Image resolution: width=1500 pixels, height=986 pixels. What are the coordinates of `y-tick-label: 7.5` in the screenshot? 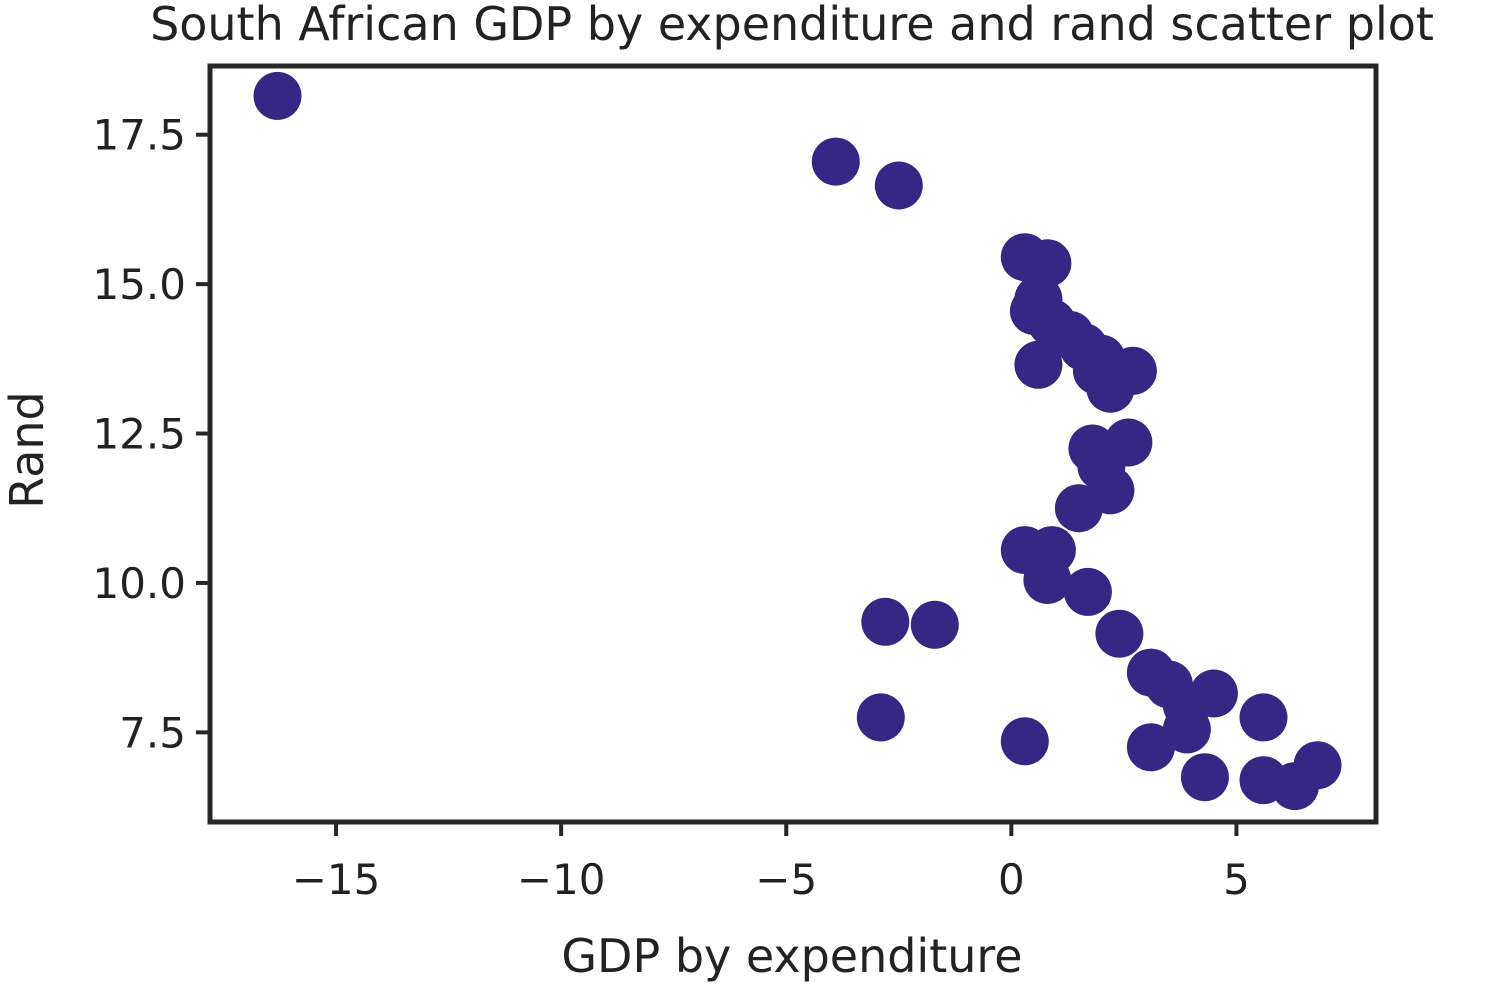 It's located at (152, 732).